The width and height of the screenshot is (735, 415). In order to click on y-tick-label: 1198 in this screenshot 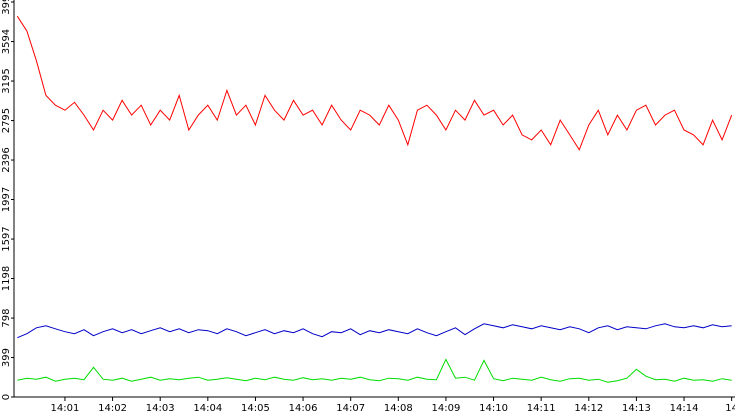, I will do `click(6, 278)`.